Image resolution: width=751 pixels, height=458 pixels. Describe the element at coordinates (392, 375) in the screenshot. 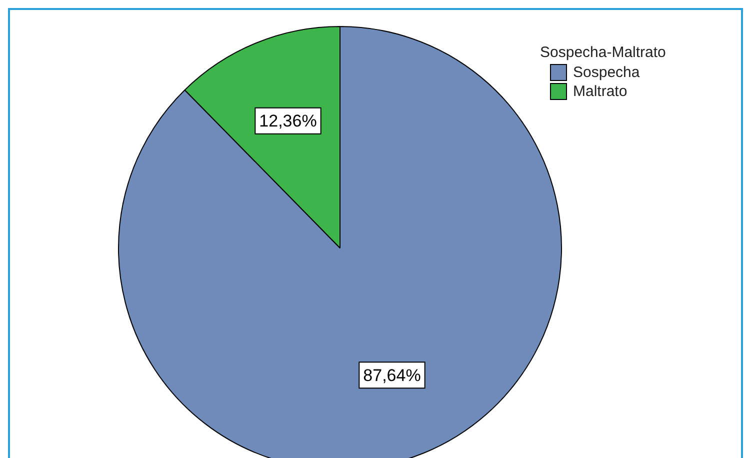

I see `data-label: 87,64%` at that location.